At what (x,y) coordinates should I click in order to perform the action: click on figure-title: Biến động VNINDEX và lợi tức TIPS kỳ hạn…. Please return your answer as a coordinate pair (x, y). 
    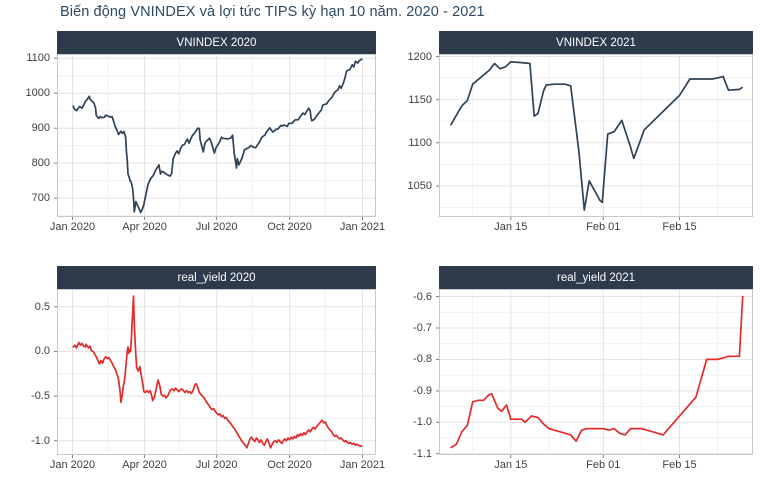
    Looking at the image, I should click on (272, 12).